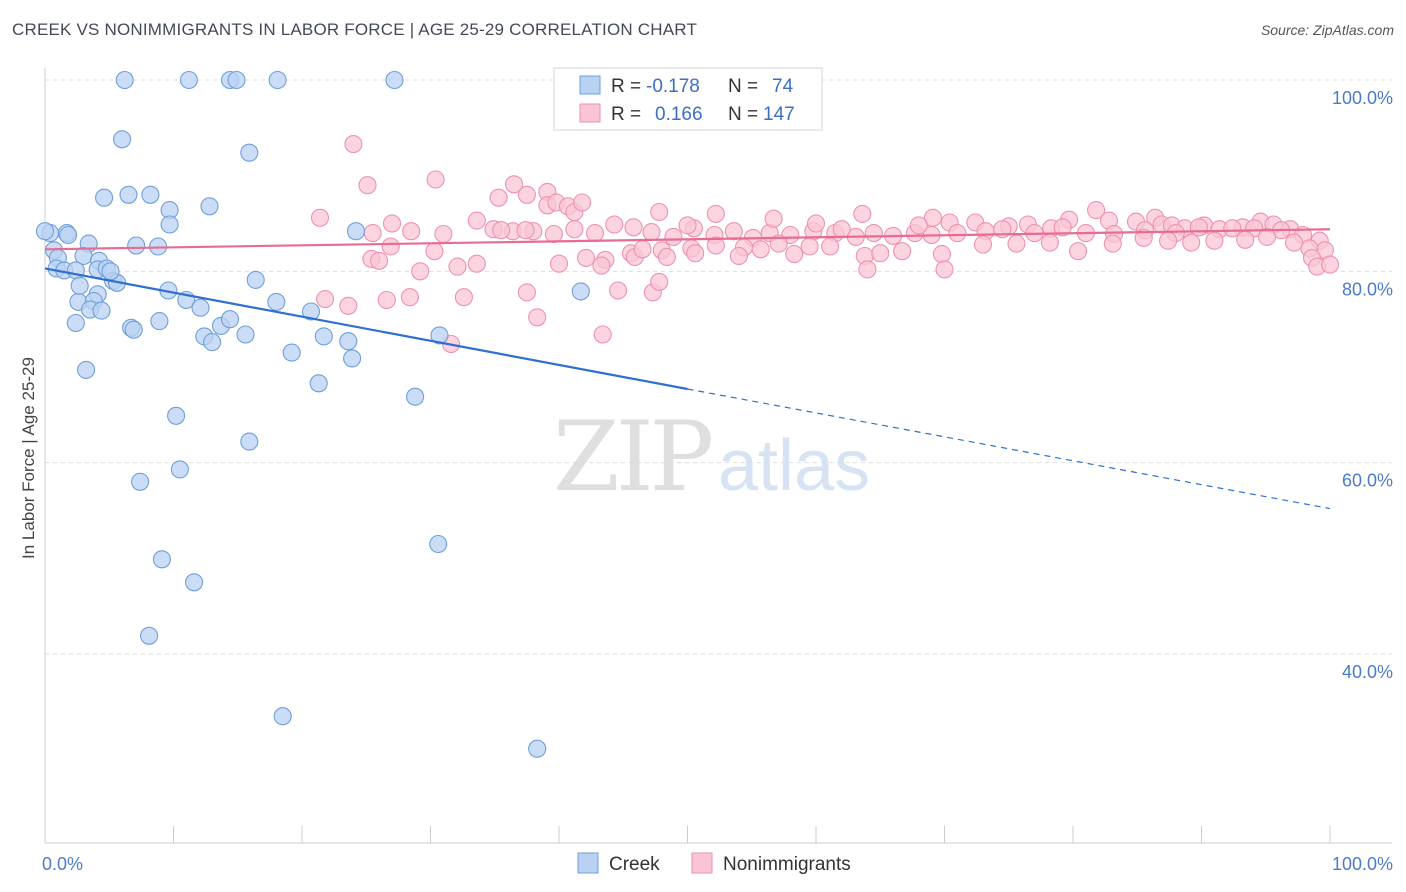 This screenshot has height=892, width=1406. I want to click on legend-creek-n-label: N =, so click(743, 86).